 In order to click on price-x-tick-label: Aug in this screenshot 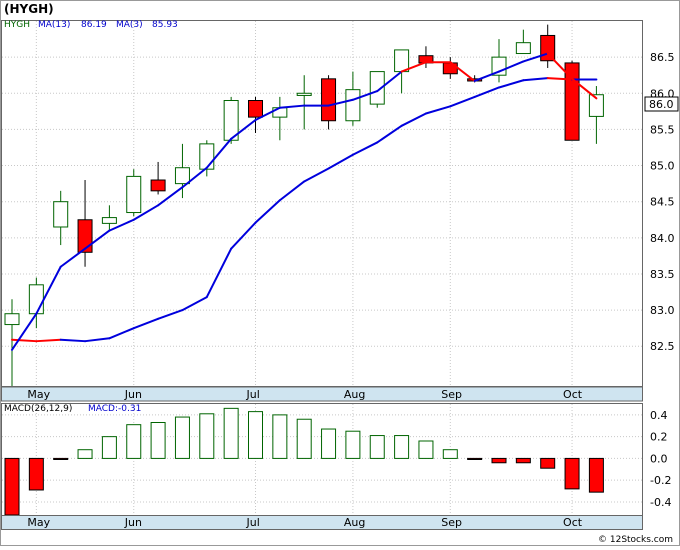, I will do `click(354, 394)`.